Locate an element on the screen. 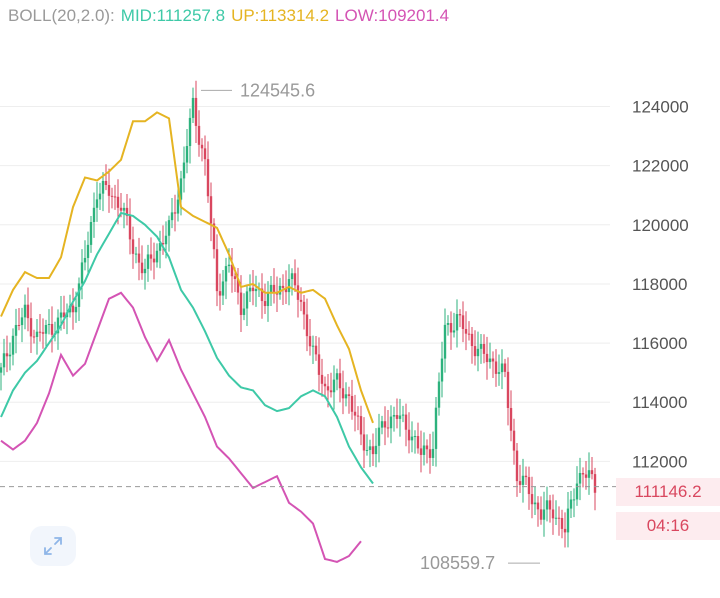 The height and width of the screenshot is (598, 720). y-tick-label: 112000 is located at coordinates (659, 461).